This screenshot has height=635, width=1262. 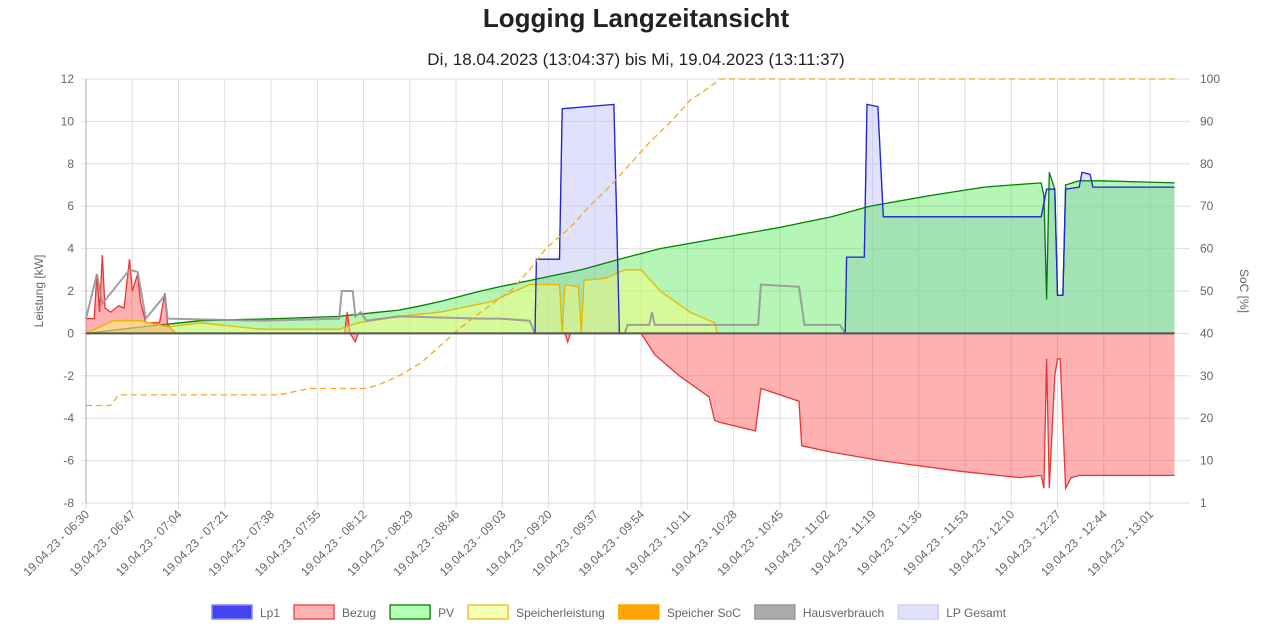 What do you see at coordinates (39, 291) in the screenshot?
I see `y-axis-label: Leistung [kW]` at bounding box center [39, 291].